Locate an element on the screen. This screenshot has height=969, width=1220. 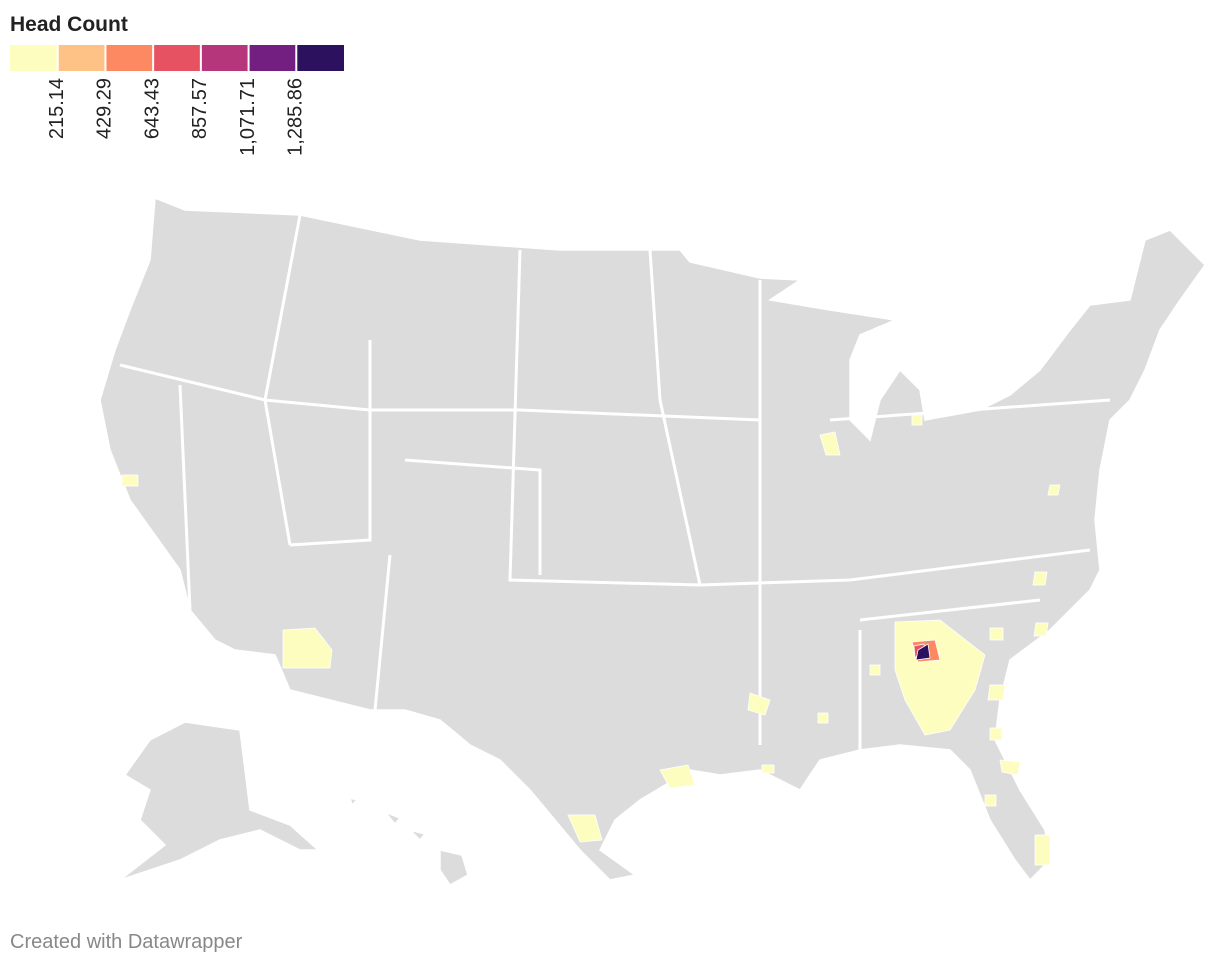
hawaii is located at coordinates (408, 841).